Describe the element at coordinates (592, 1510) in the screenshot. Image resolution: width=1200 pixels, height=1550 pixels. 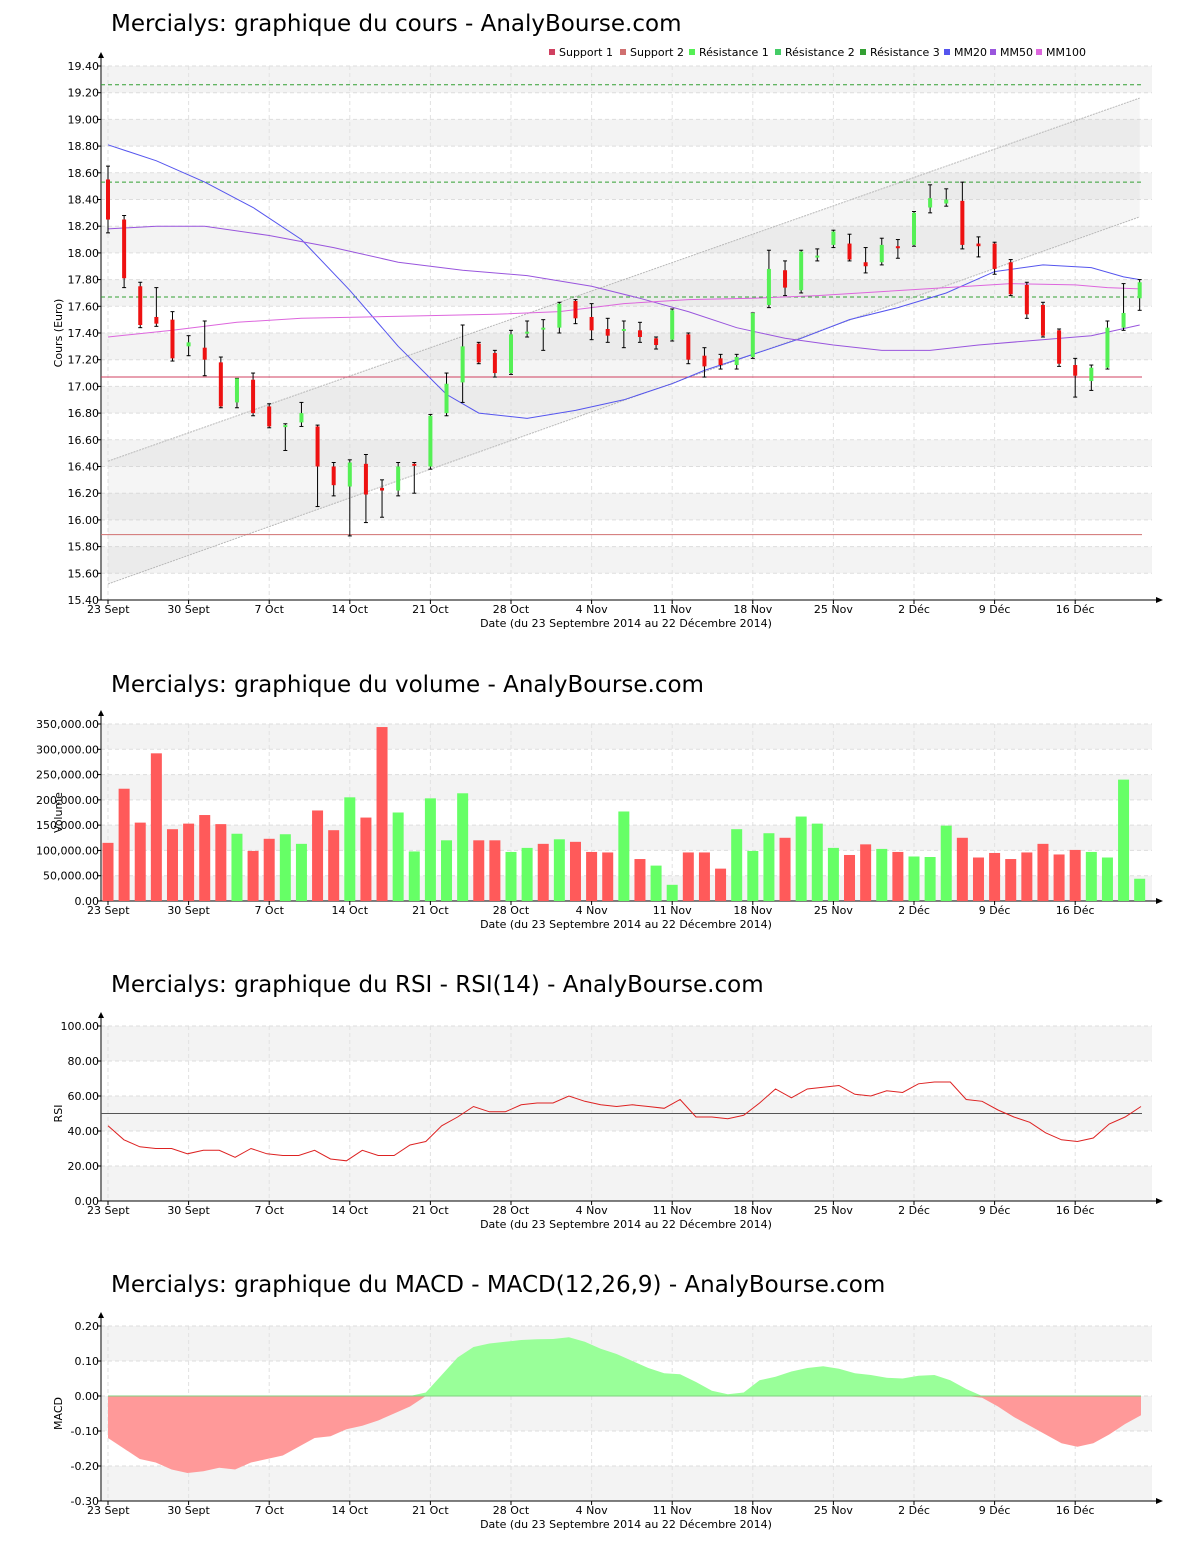
I see `macd-x-tick-label: 4 Nov` at that location.